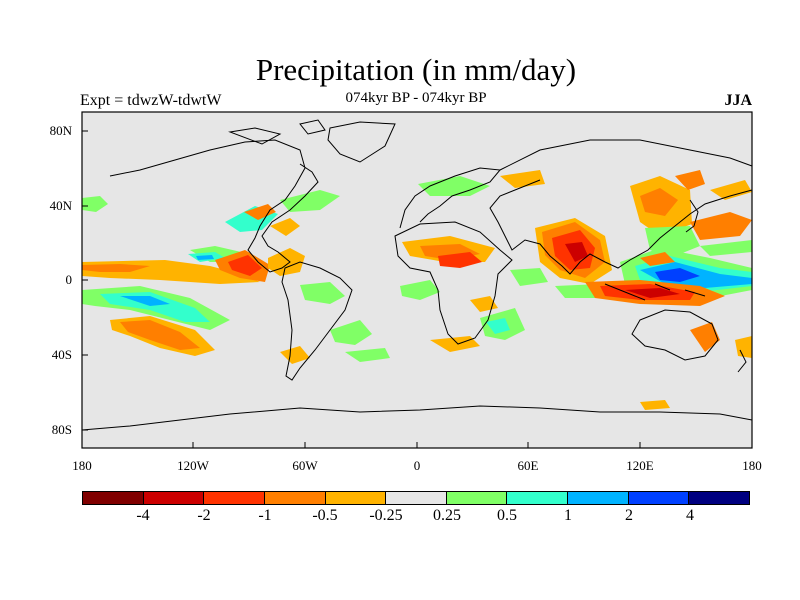 The width and height of the screenshot is (800, 600). What do you see at coordinates (386, 515) in the screenshot?
I see `colorbar-label: -0.25` at bounding box center [386, 515].